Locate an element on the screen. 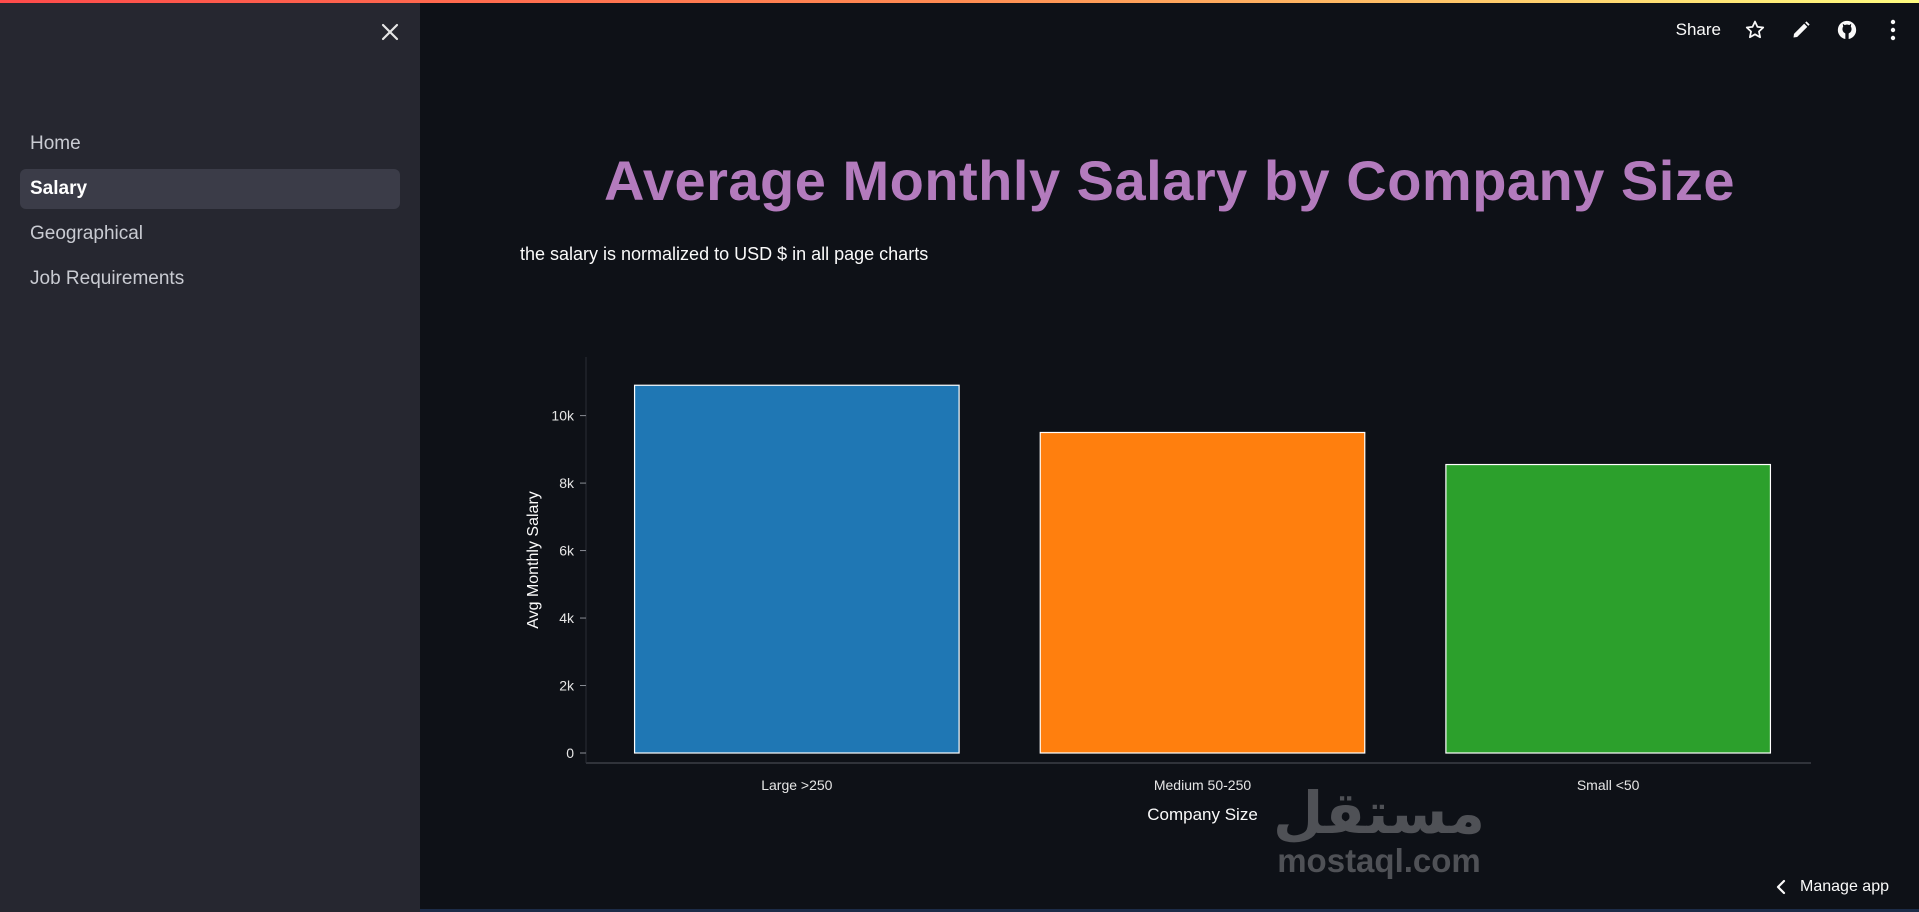  sidebar-item-salary: Salary is located at coordinates (210, 189).